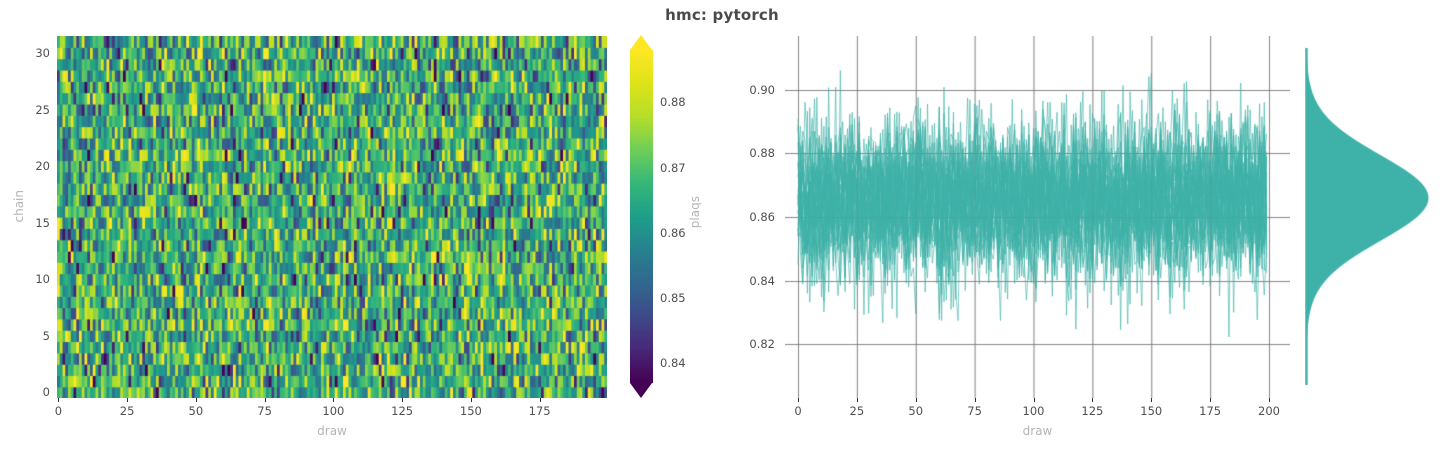  I want to click on colorbar-arrow-down-icon, so click(641, 390).